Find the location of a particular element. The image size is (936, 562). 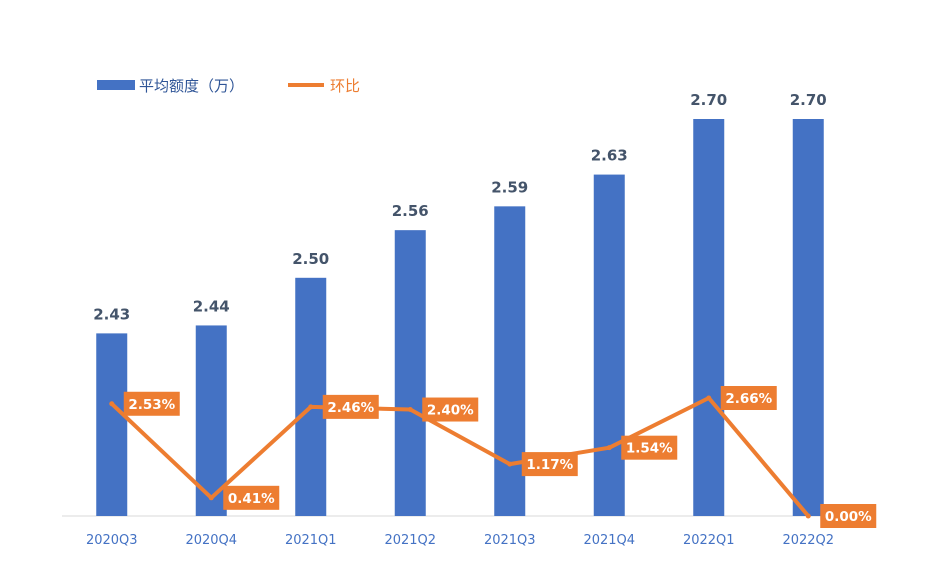

x-tick-label: 2021Q2 is located at coordinates (410, 540).